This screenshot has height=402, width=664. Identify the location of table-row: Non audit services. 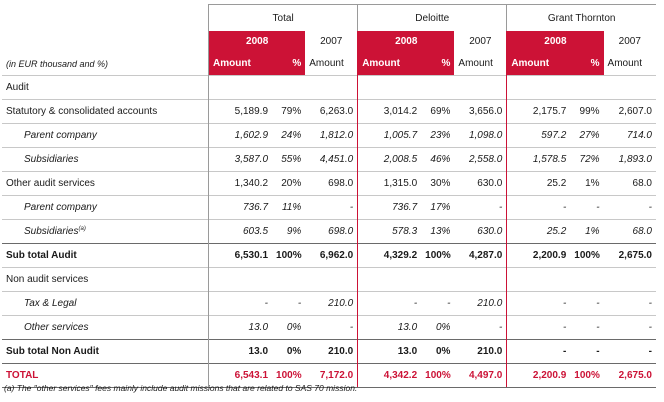
(329, 279).